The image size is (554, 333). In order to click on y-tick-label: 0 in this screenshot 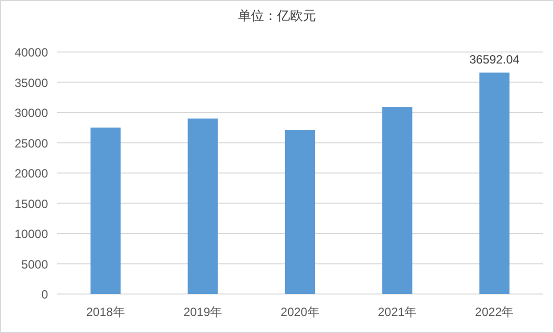, I will do `click(44, 295)`.